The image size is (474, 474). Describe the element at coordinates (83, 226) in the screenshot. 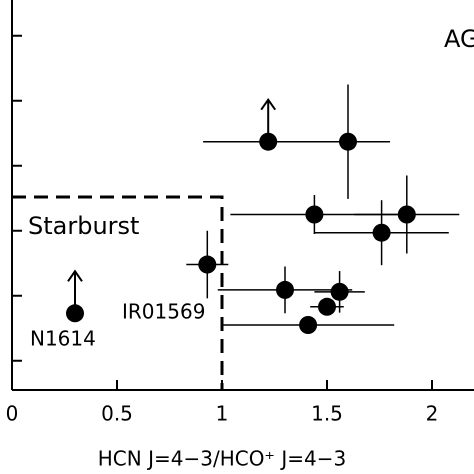

I see `region-label: Starburst` at that location.